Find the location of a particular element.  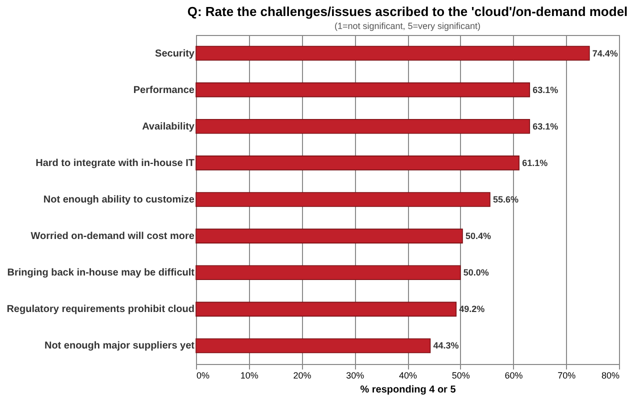

x-tick-label: 80% is located at coordinates (610, 375).